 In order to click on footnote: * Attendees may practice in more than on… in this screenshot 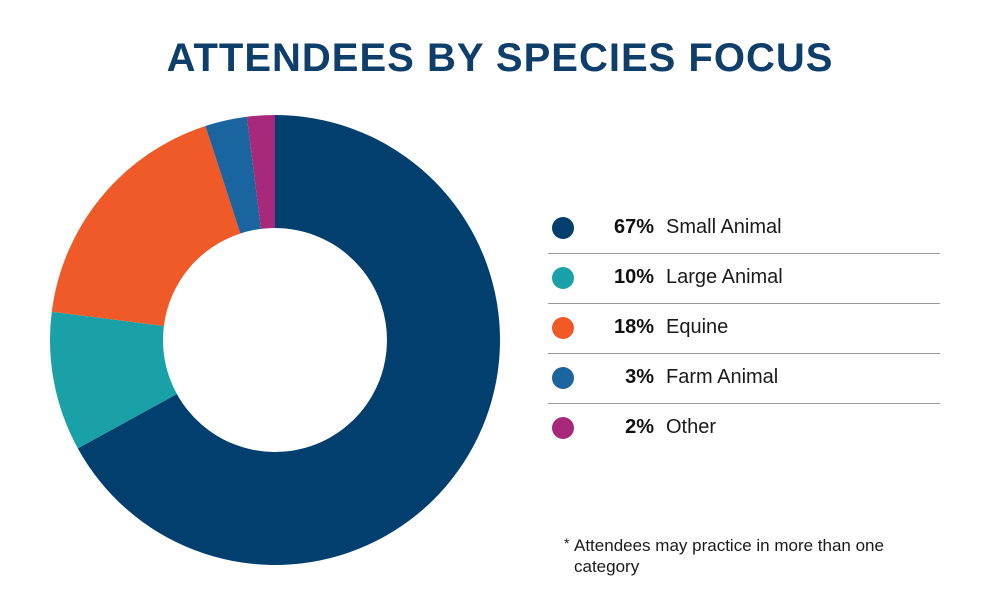, I will do `click(744, 556)`.